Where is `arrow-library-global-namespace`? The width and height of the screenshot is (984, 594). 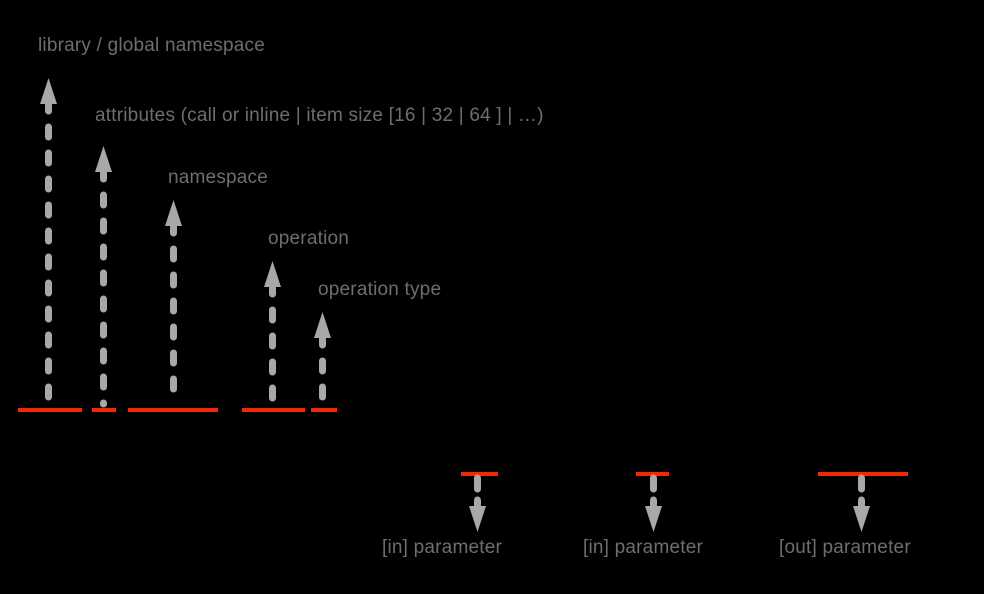 arrow-library-global-namespace is located at coordinates (48, 243).